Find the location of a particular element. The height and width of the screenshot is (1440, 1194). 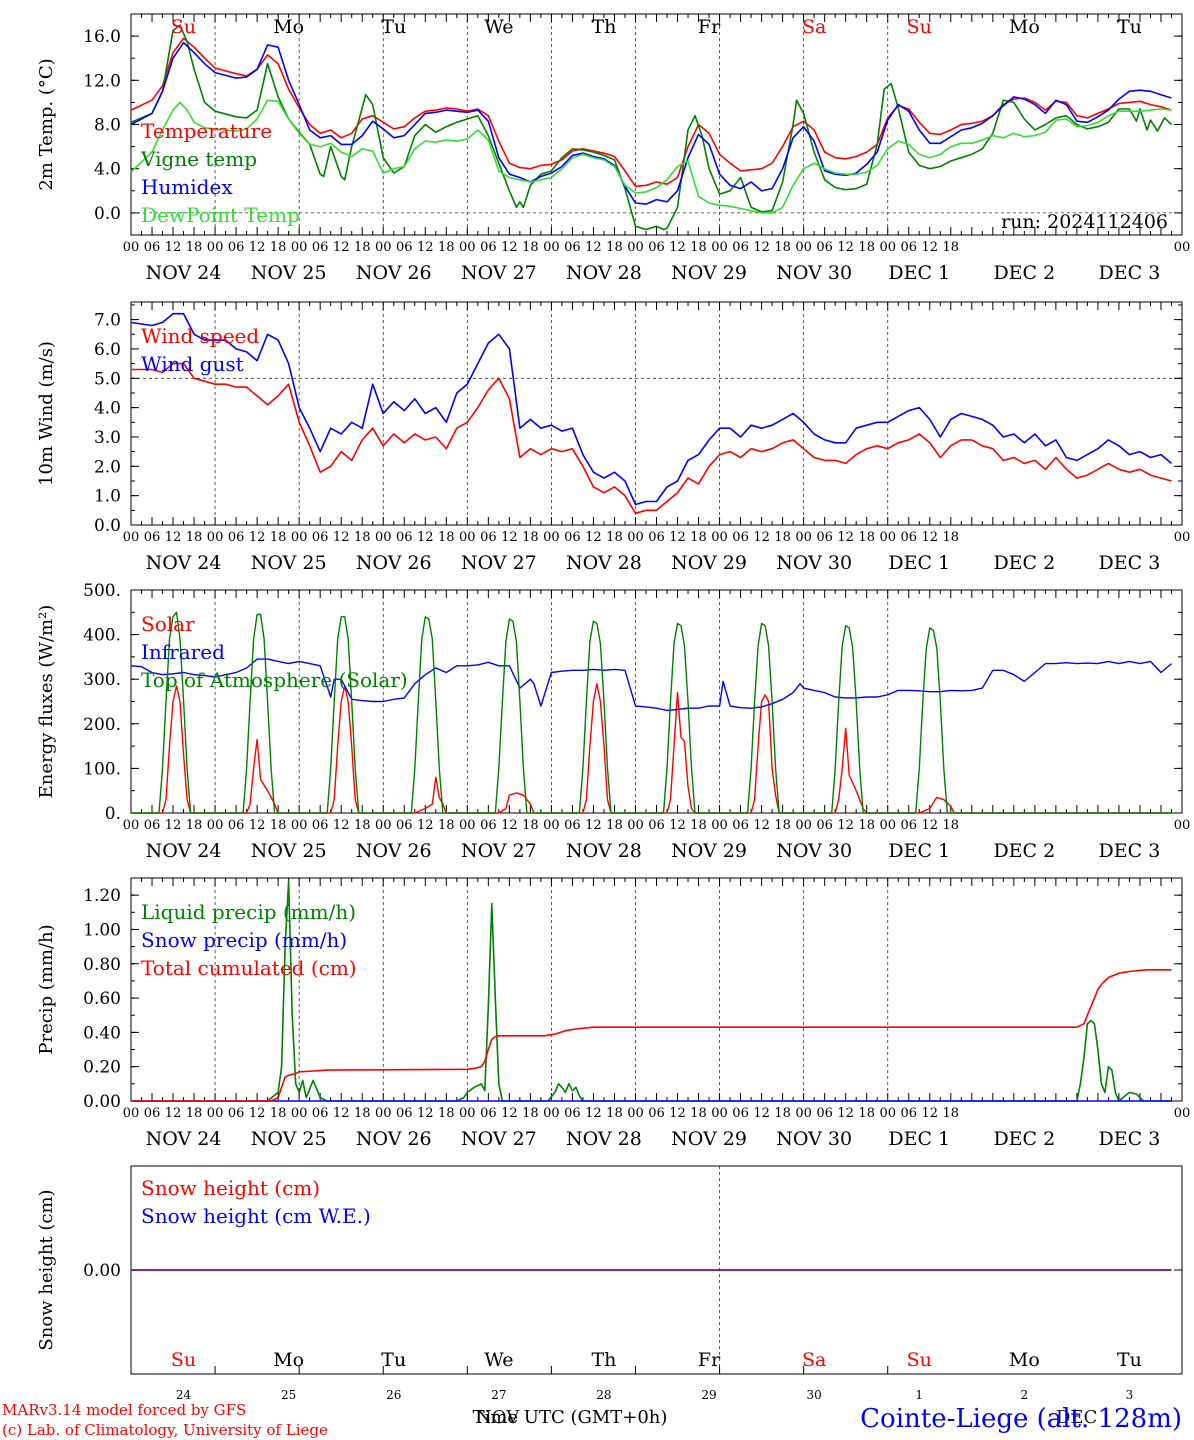

series-line-top-of-atmosphere-solar- is located at coordinates (651, 712).